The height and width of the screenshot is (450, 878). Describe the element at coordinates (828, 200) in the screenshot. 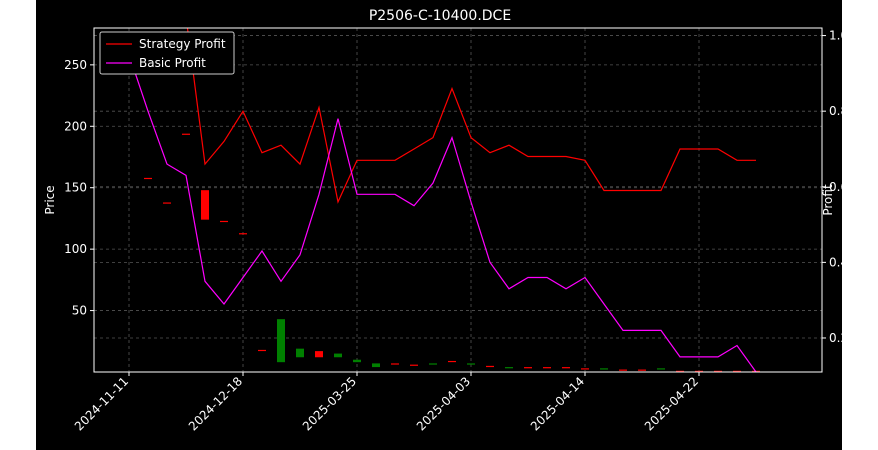

I see `y2-axis-label: Profit` at that location.